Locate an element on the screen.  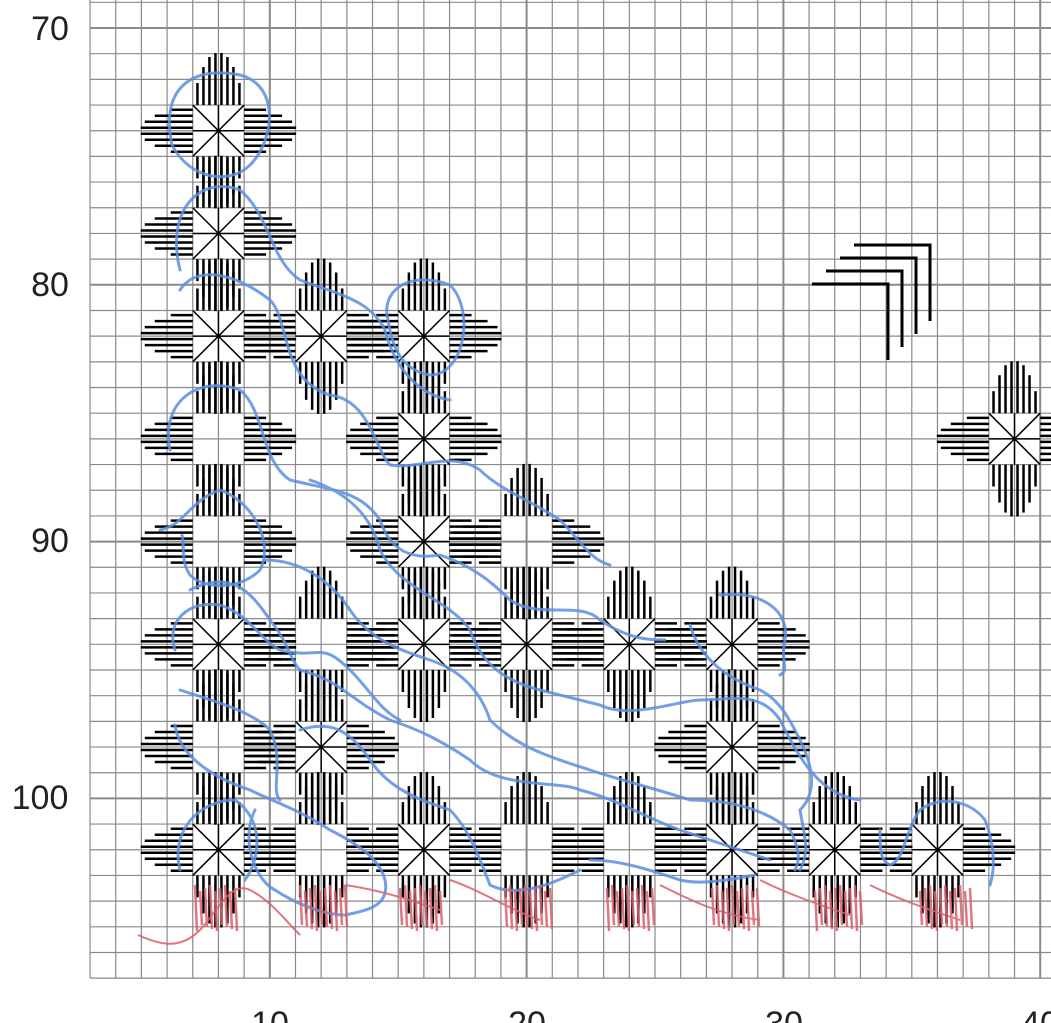
left-label: 100 is located at coordinates (40, 798).